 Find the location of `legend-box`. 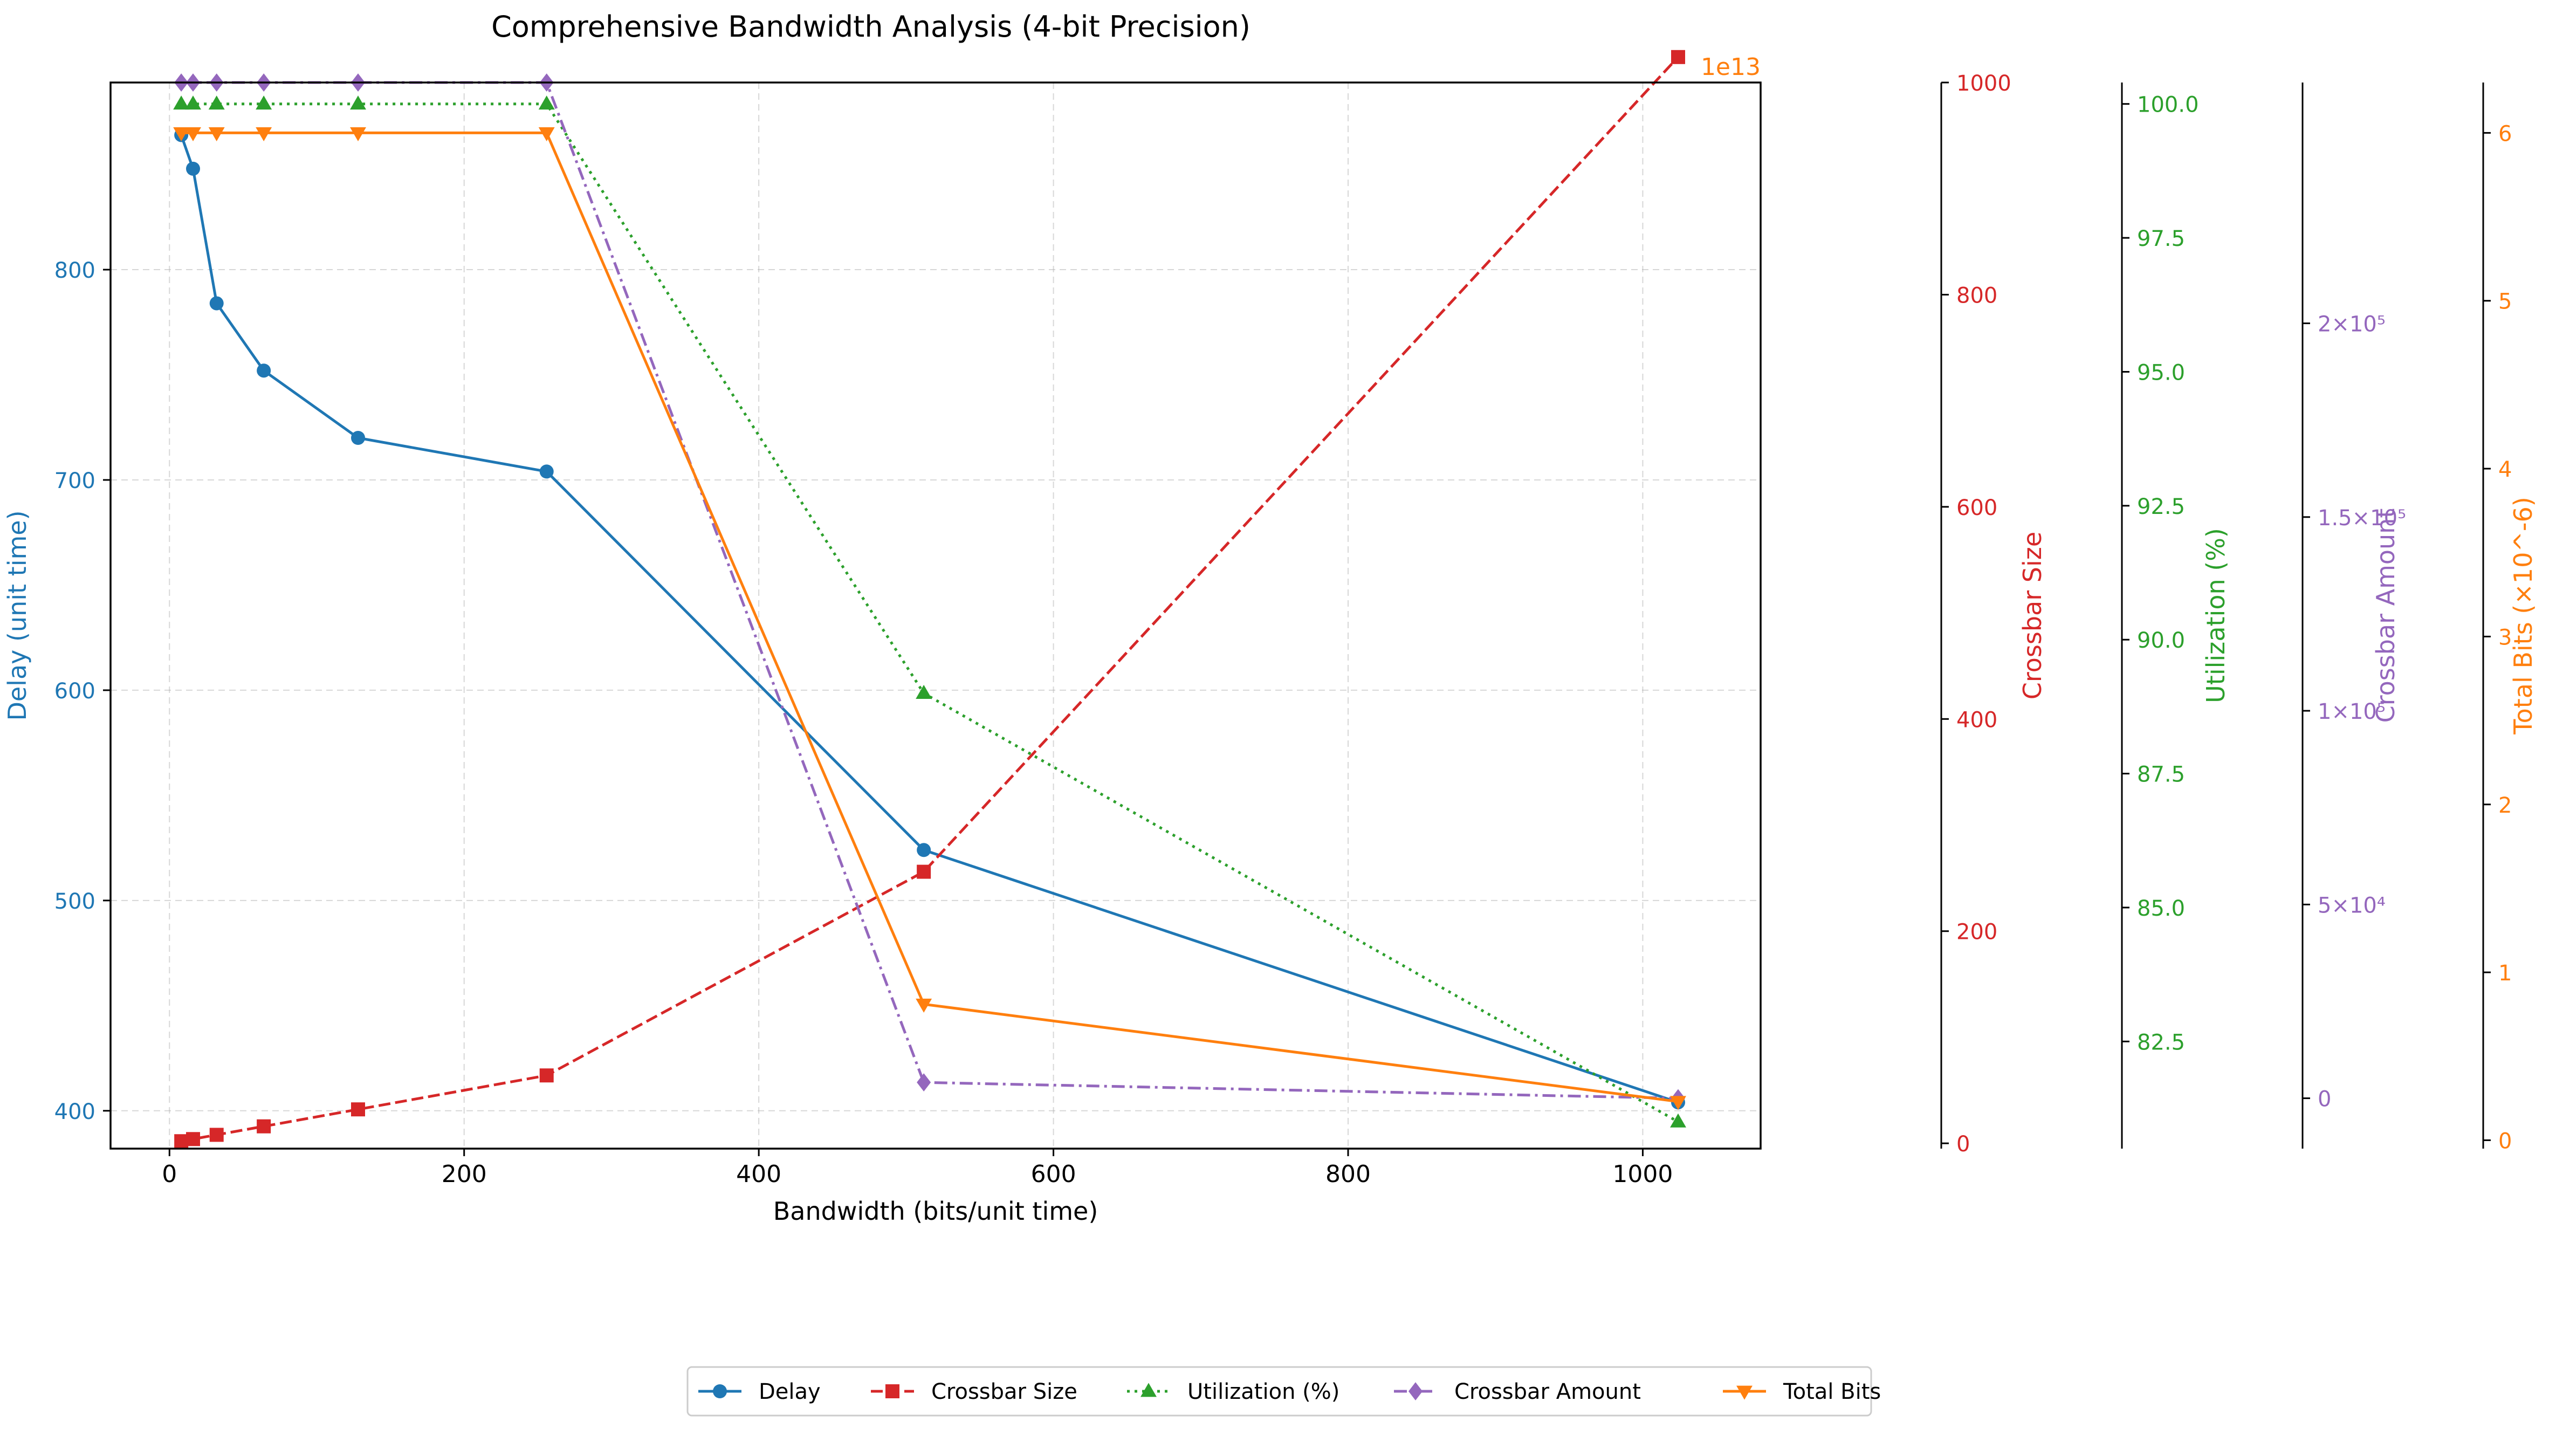

legend-box is located at coordinates (1279, 1391).